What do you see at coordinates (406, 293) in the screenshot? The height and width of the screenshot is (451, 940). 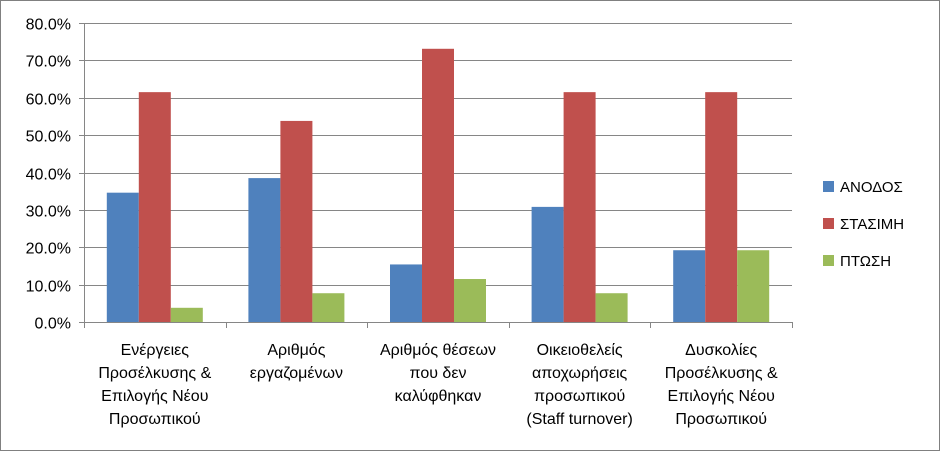 I see `bar-ΑΝΟΔΟΣ-2` at bounding box center [406, 293].